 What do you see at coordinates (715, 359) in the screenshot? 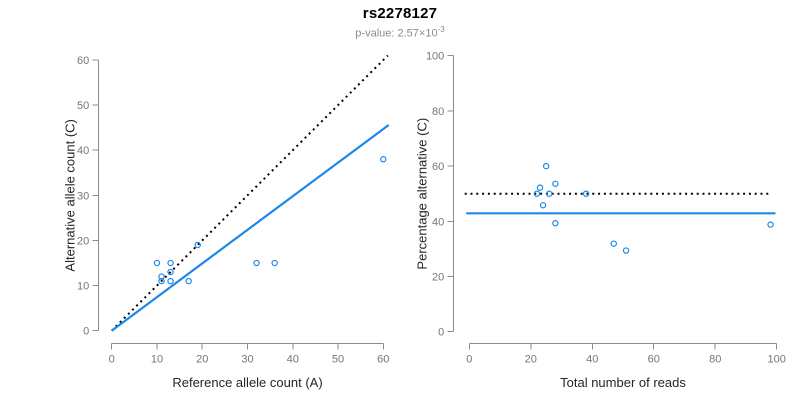
I see `x-tick-label: 80` at bounding box center [715, 359].